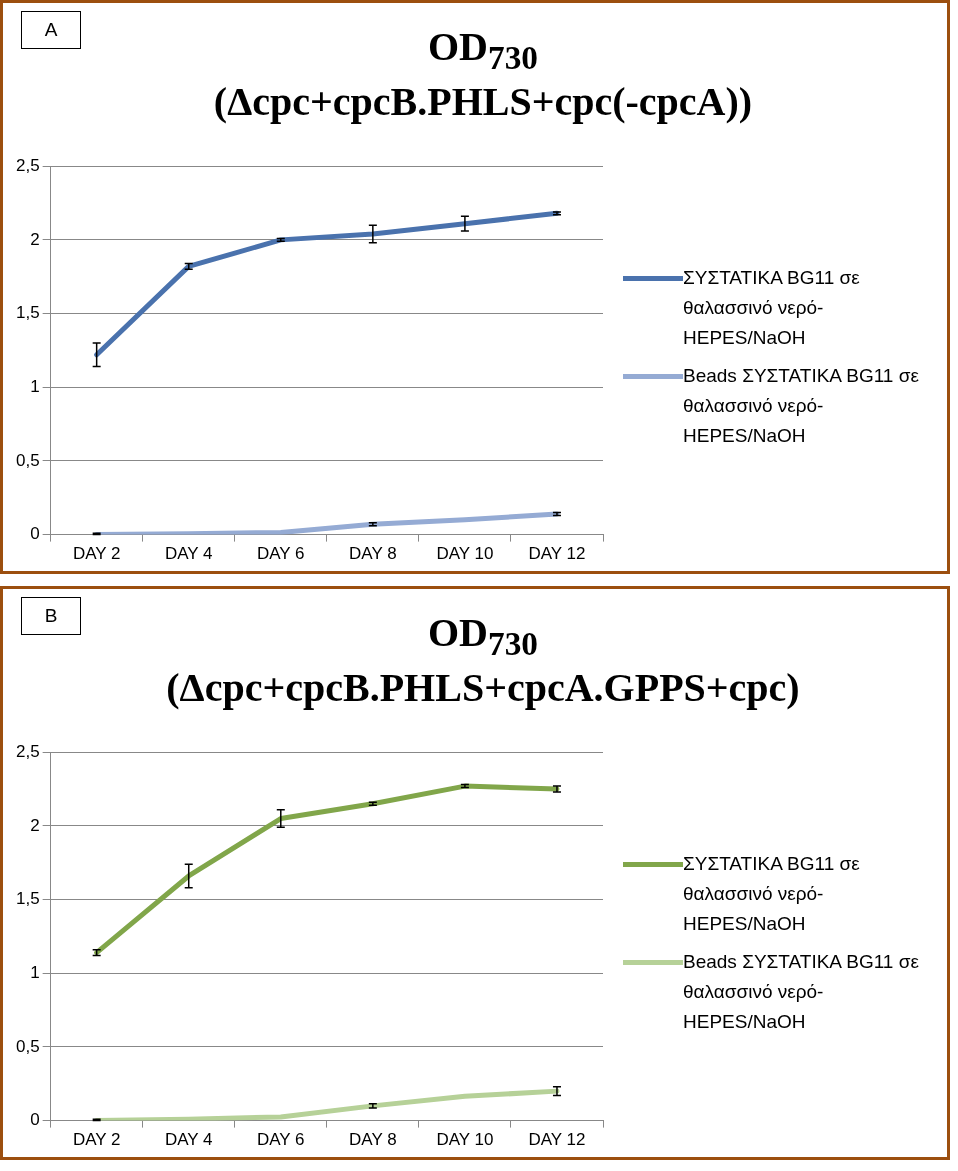 Image resolution: width=958 pixels, height=1171 pixels. What do you see at coordinates (483, 101) in the screenshot?
I see `chart-subtitle: (Δcpc+cpcB.PHLS+cpc(-cpcA))` at bounding box center [483, 101].